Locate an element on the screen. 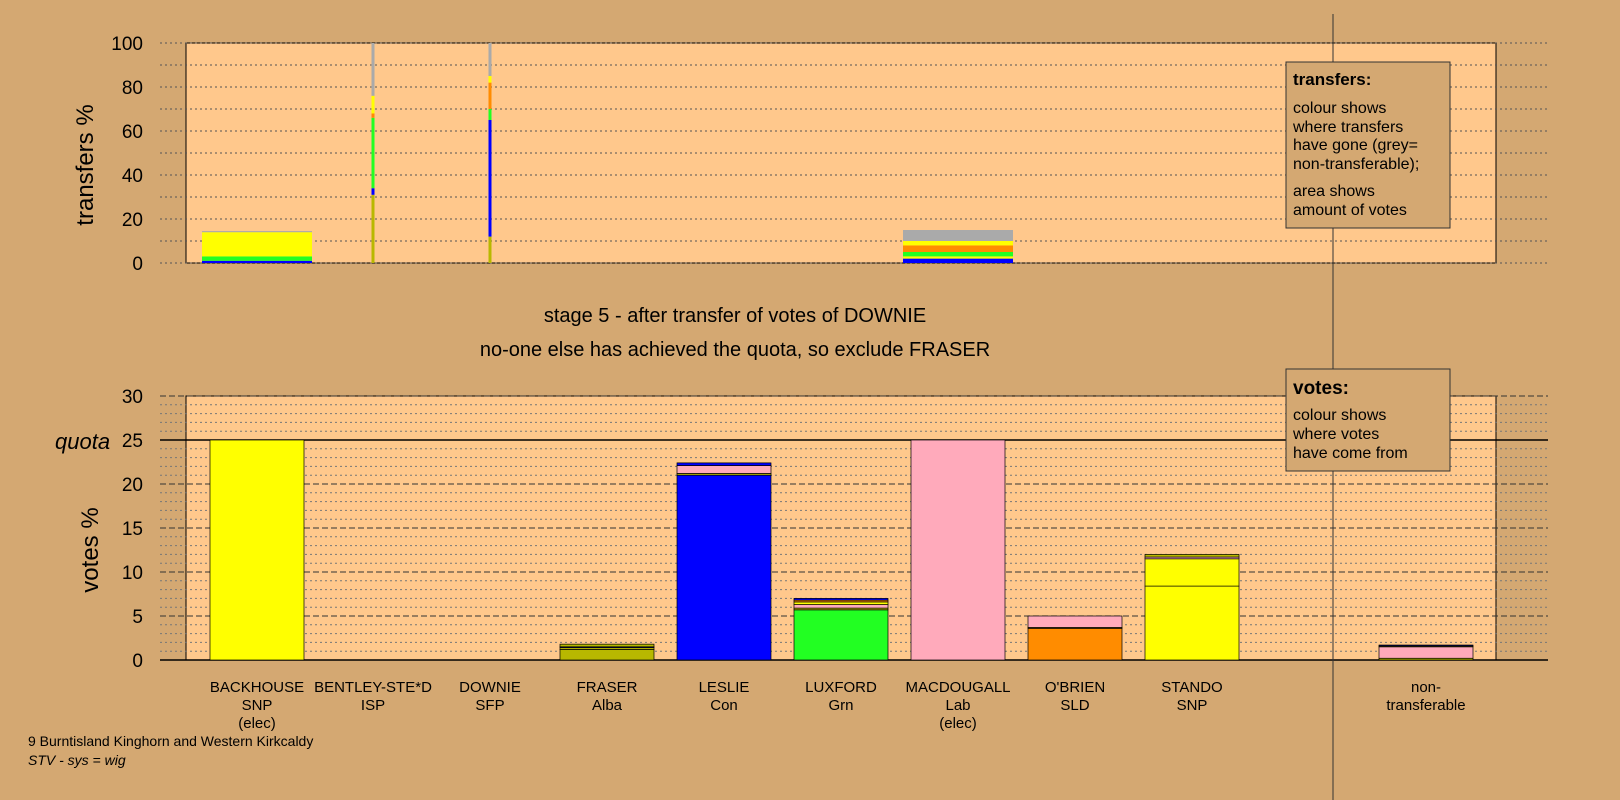  transfers-y-ticks: 0 20 40 60 80 100 is located at coordinates (127, 154).